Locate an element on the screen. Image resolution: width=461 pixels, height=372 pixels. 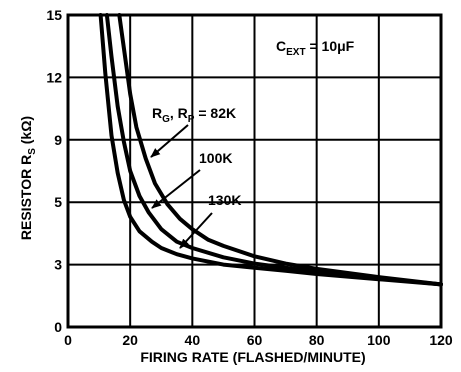
x-tick-label: 100 is located at coordinates (379, 340).